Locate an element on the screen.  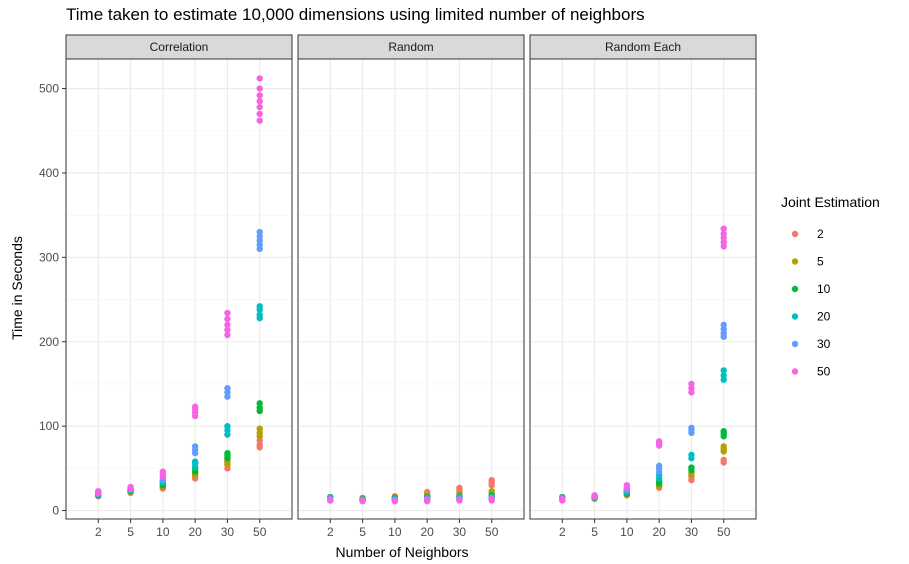
facet-strip-label: Correlation is located at coordinates (179, 47).